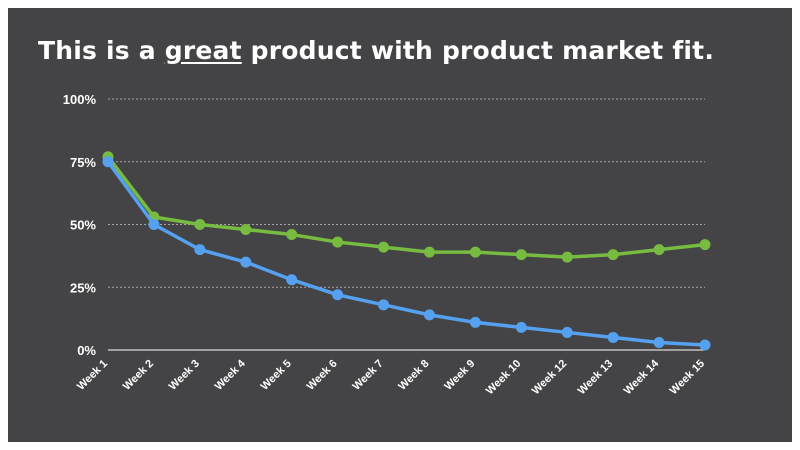 The width and height of the screenshot is (800, 450). Describe the element at coordinates (80, 99) in the screenshot. I see `y-tick-label: 100%` at that location.